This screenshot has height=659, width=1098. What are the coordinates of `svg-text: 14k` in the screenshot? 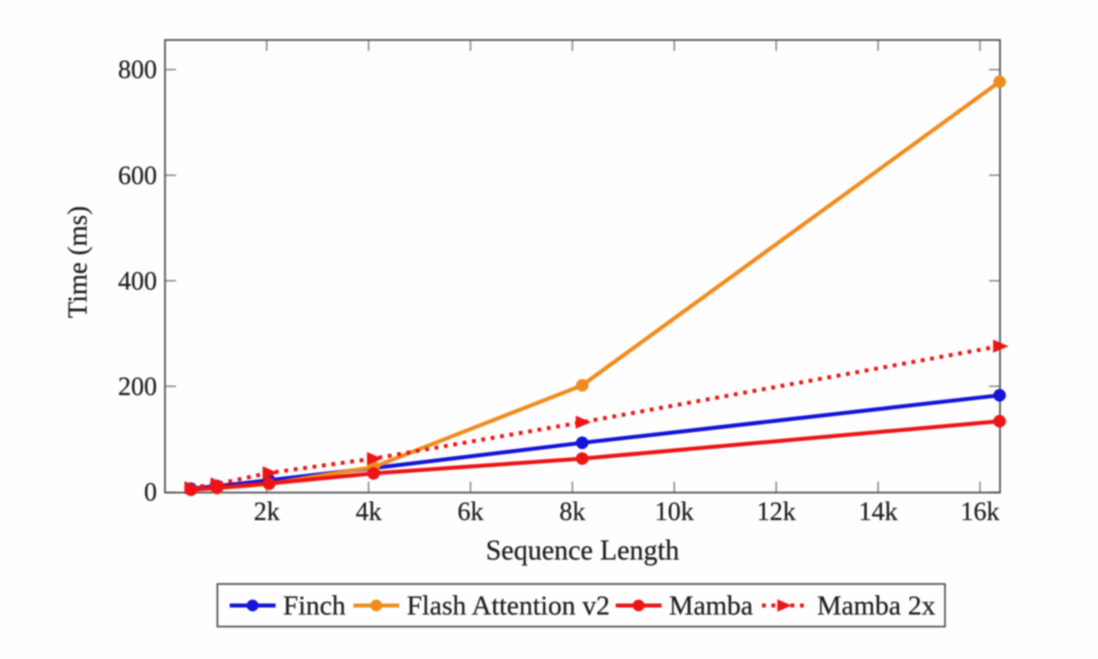 It's located at (878, 511).